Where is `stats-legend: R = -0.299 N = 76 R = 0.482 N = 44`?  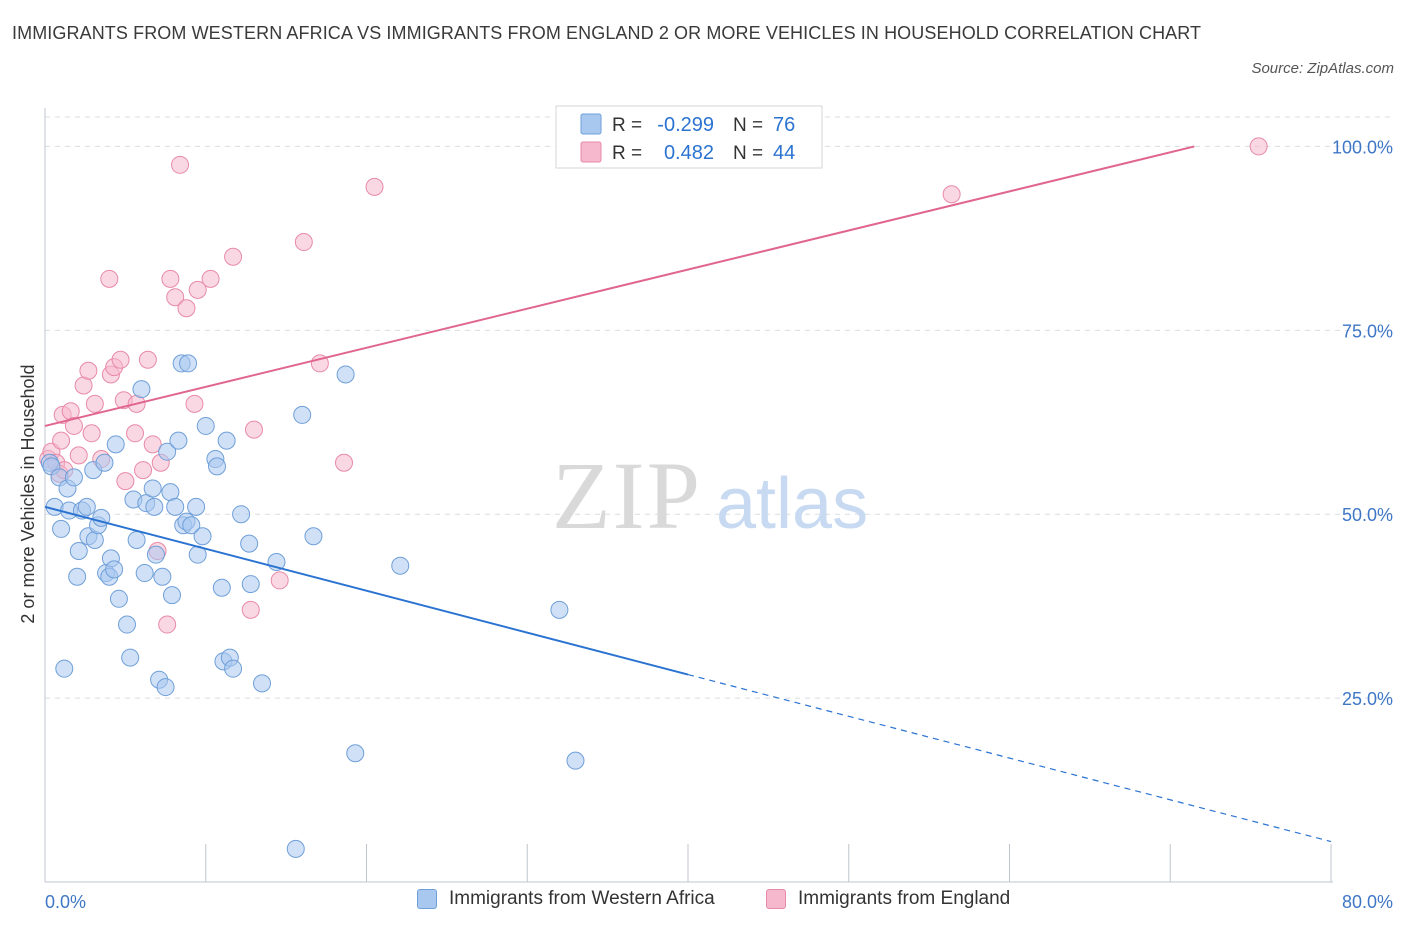
stats-legend: R = -0.299 N = 76 R = 0.482 N = 44 is located at coordinates (689, 137).